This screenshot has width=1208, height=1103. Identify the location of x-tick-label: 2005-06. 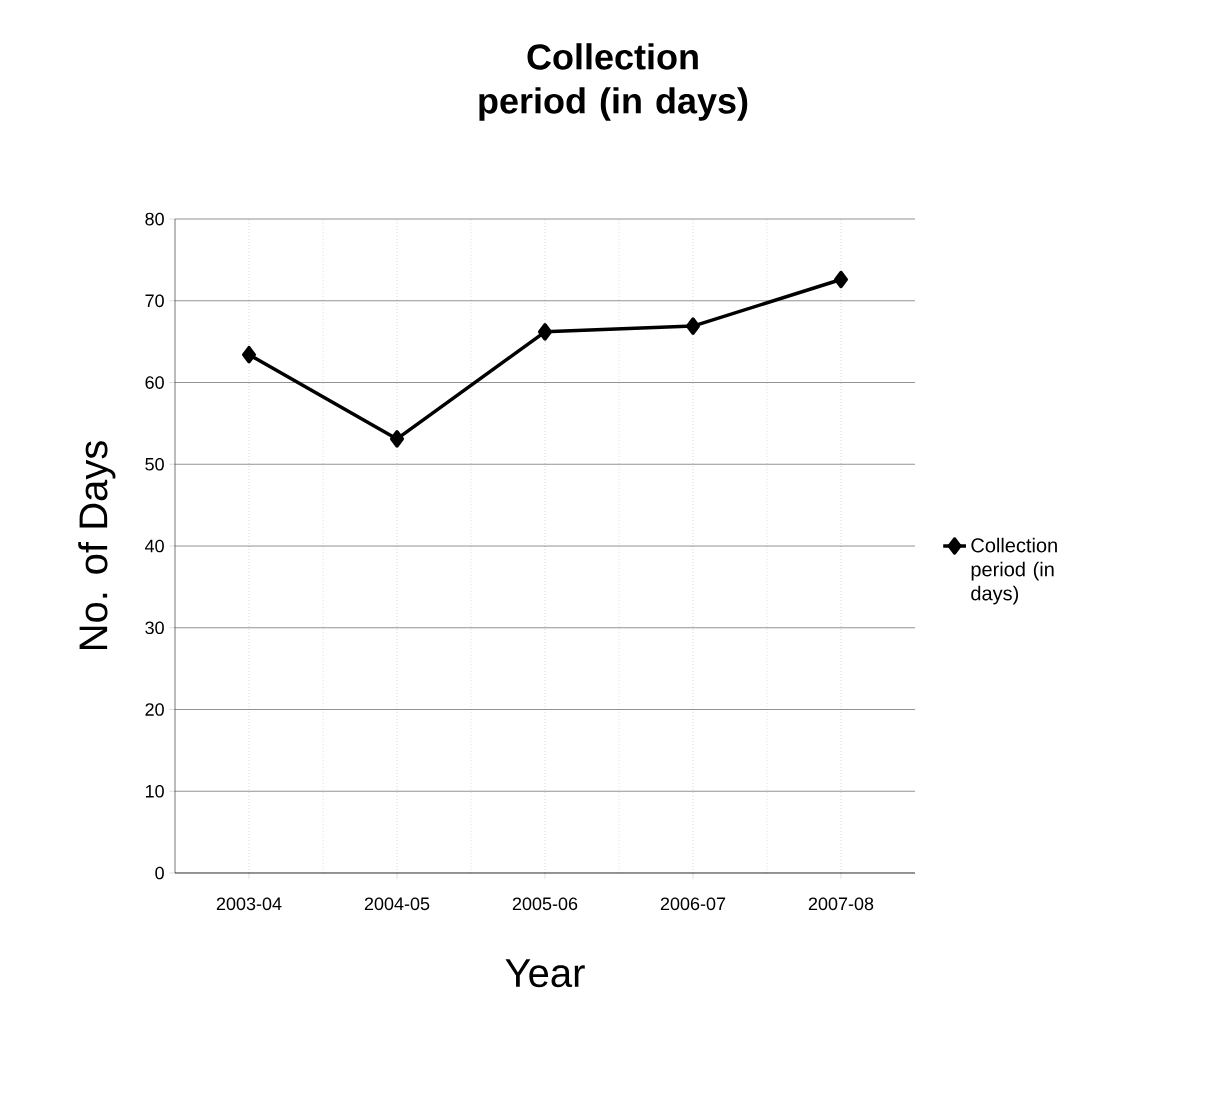
(545, 904).